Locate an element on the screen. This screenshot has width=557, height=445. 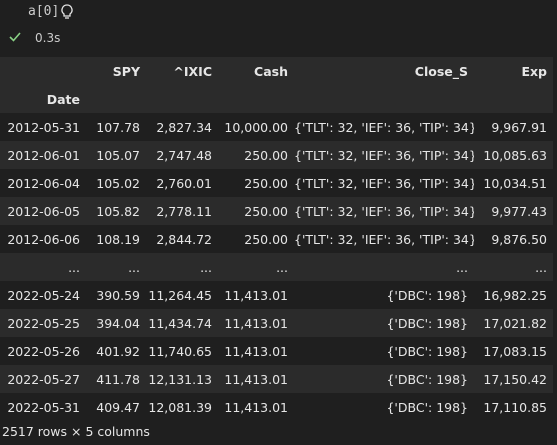
shape-footer: 2517 rows × 5 columns is located at coordinates (76, 431).